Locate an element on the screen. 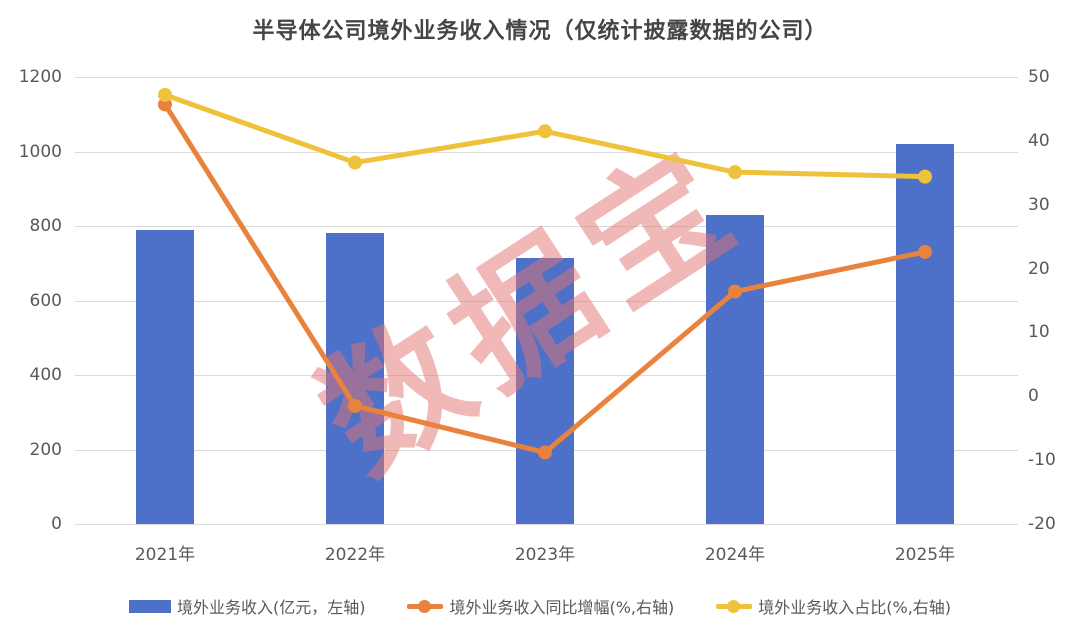 The image size is (1080, 630). x-axis-category-label: 2022年 is located at coordinates (355, 555).